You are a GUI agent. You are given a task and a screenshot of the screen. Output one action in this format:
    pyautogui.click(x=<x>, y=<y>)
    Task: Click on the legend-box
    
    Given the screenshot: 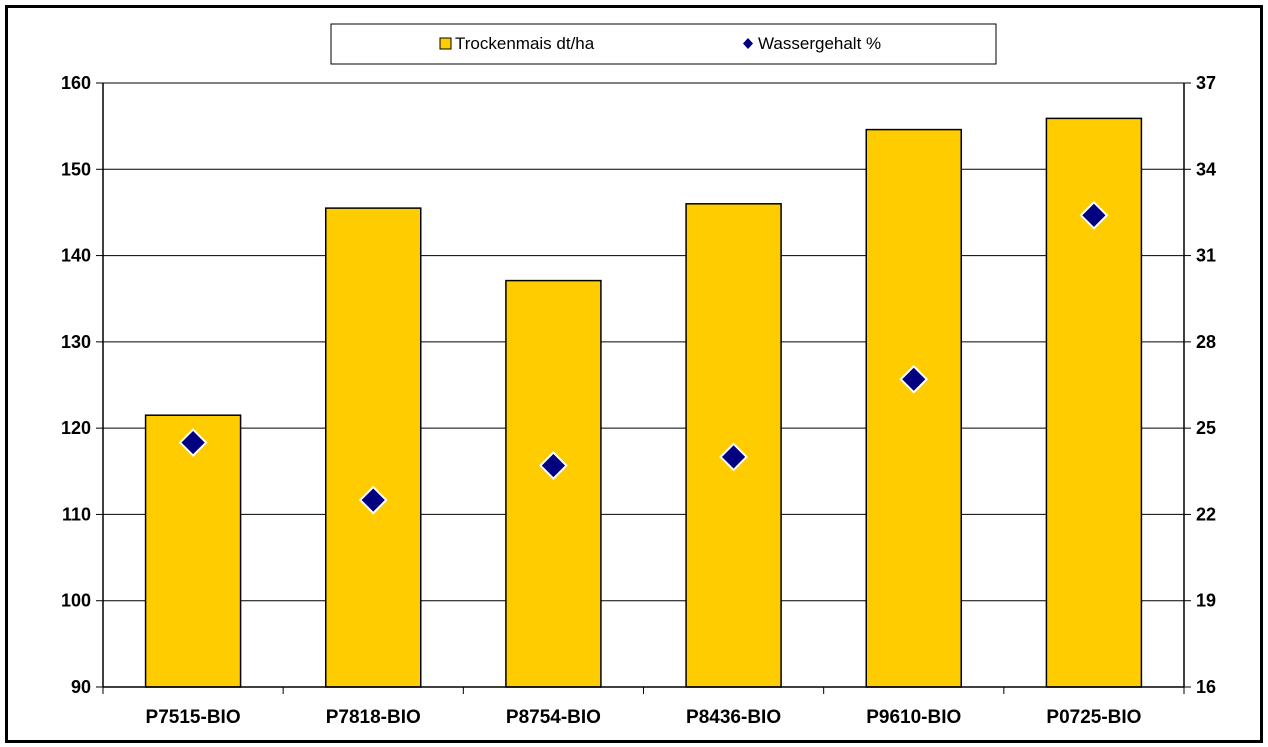 What is the action you would take?
    pyautogui.click(x=663, y=44)
    